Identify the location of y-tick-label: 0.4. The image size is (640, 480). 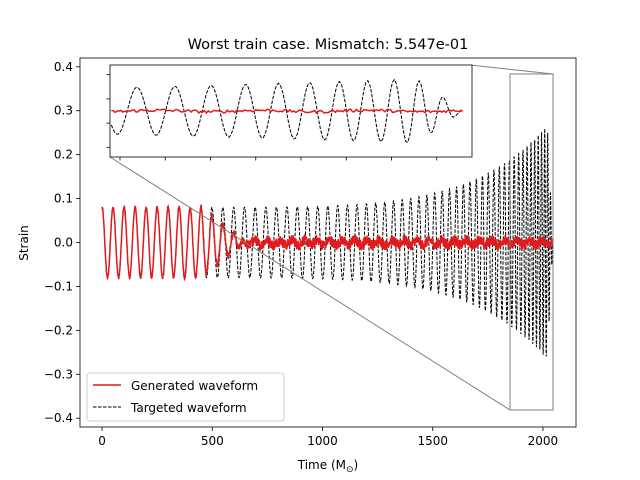
(63, 67).